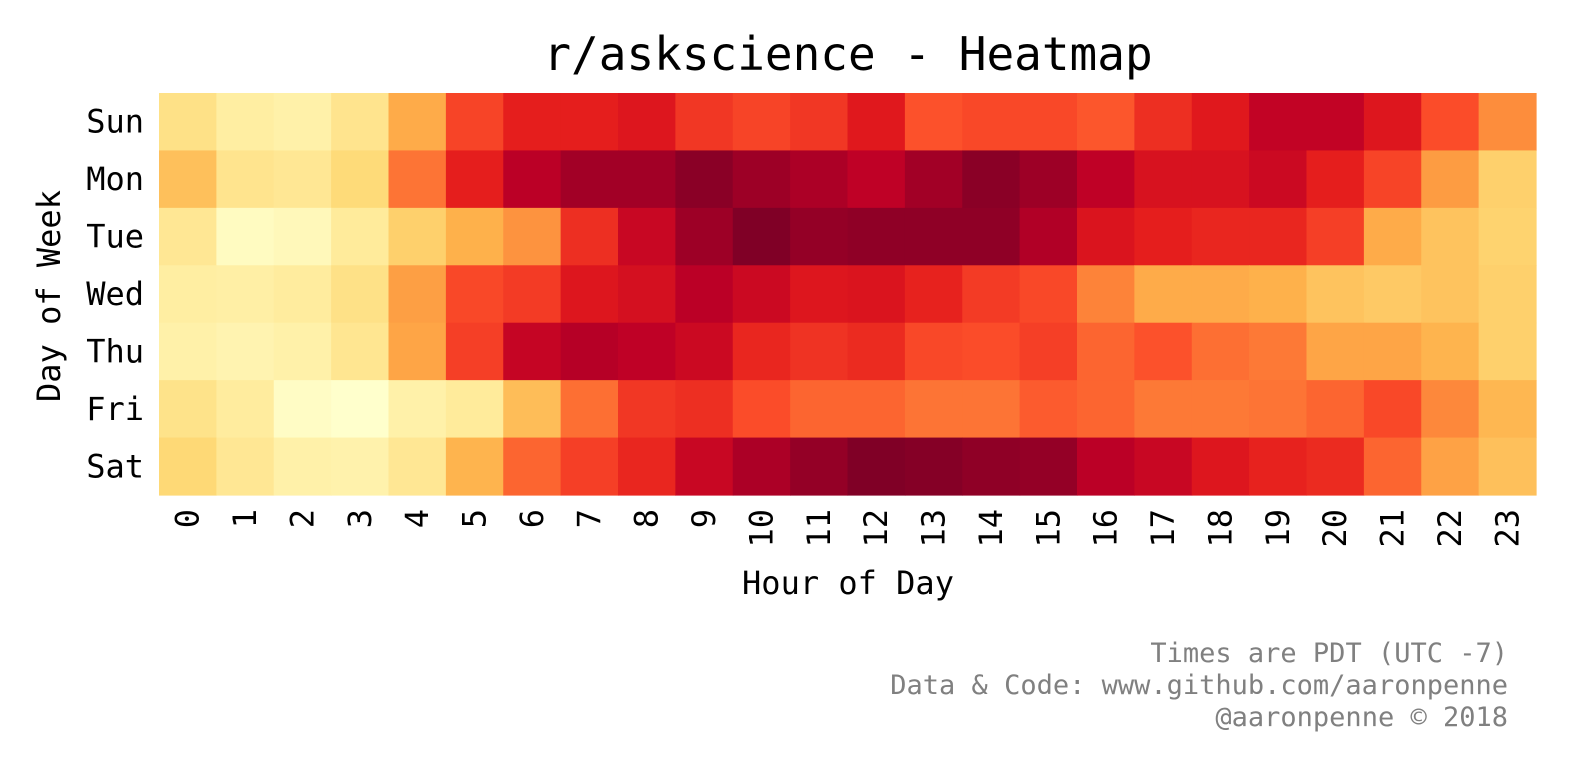  I want to click on x-tick-label-2: 2, so click(302, 518).